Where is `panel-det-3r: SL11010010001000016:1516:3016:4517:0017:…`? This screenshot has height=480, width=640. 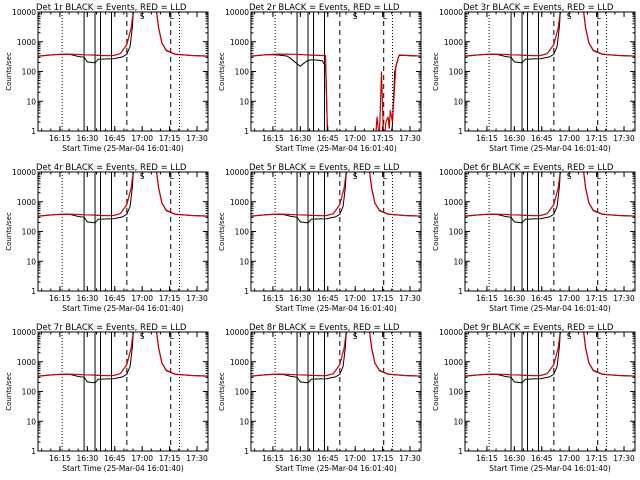 panel-det-3r: SL11010010001000016:1516:3016:4517:0017:… is located at coordinates (534, 78).